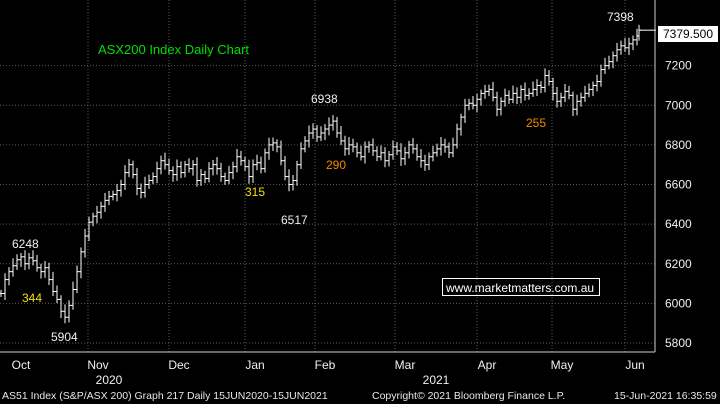 Image resolution: width=720 pixels, height=404 pixels. What do you see at coordinates (678, 105) in the screenshot?
I see `y-tick-label: 7000` at bounding box center [678, 105].